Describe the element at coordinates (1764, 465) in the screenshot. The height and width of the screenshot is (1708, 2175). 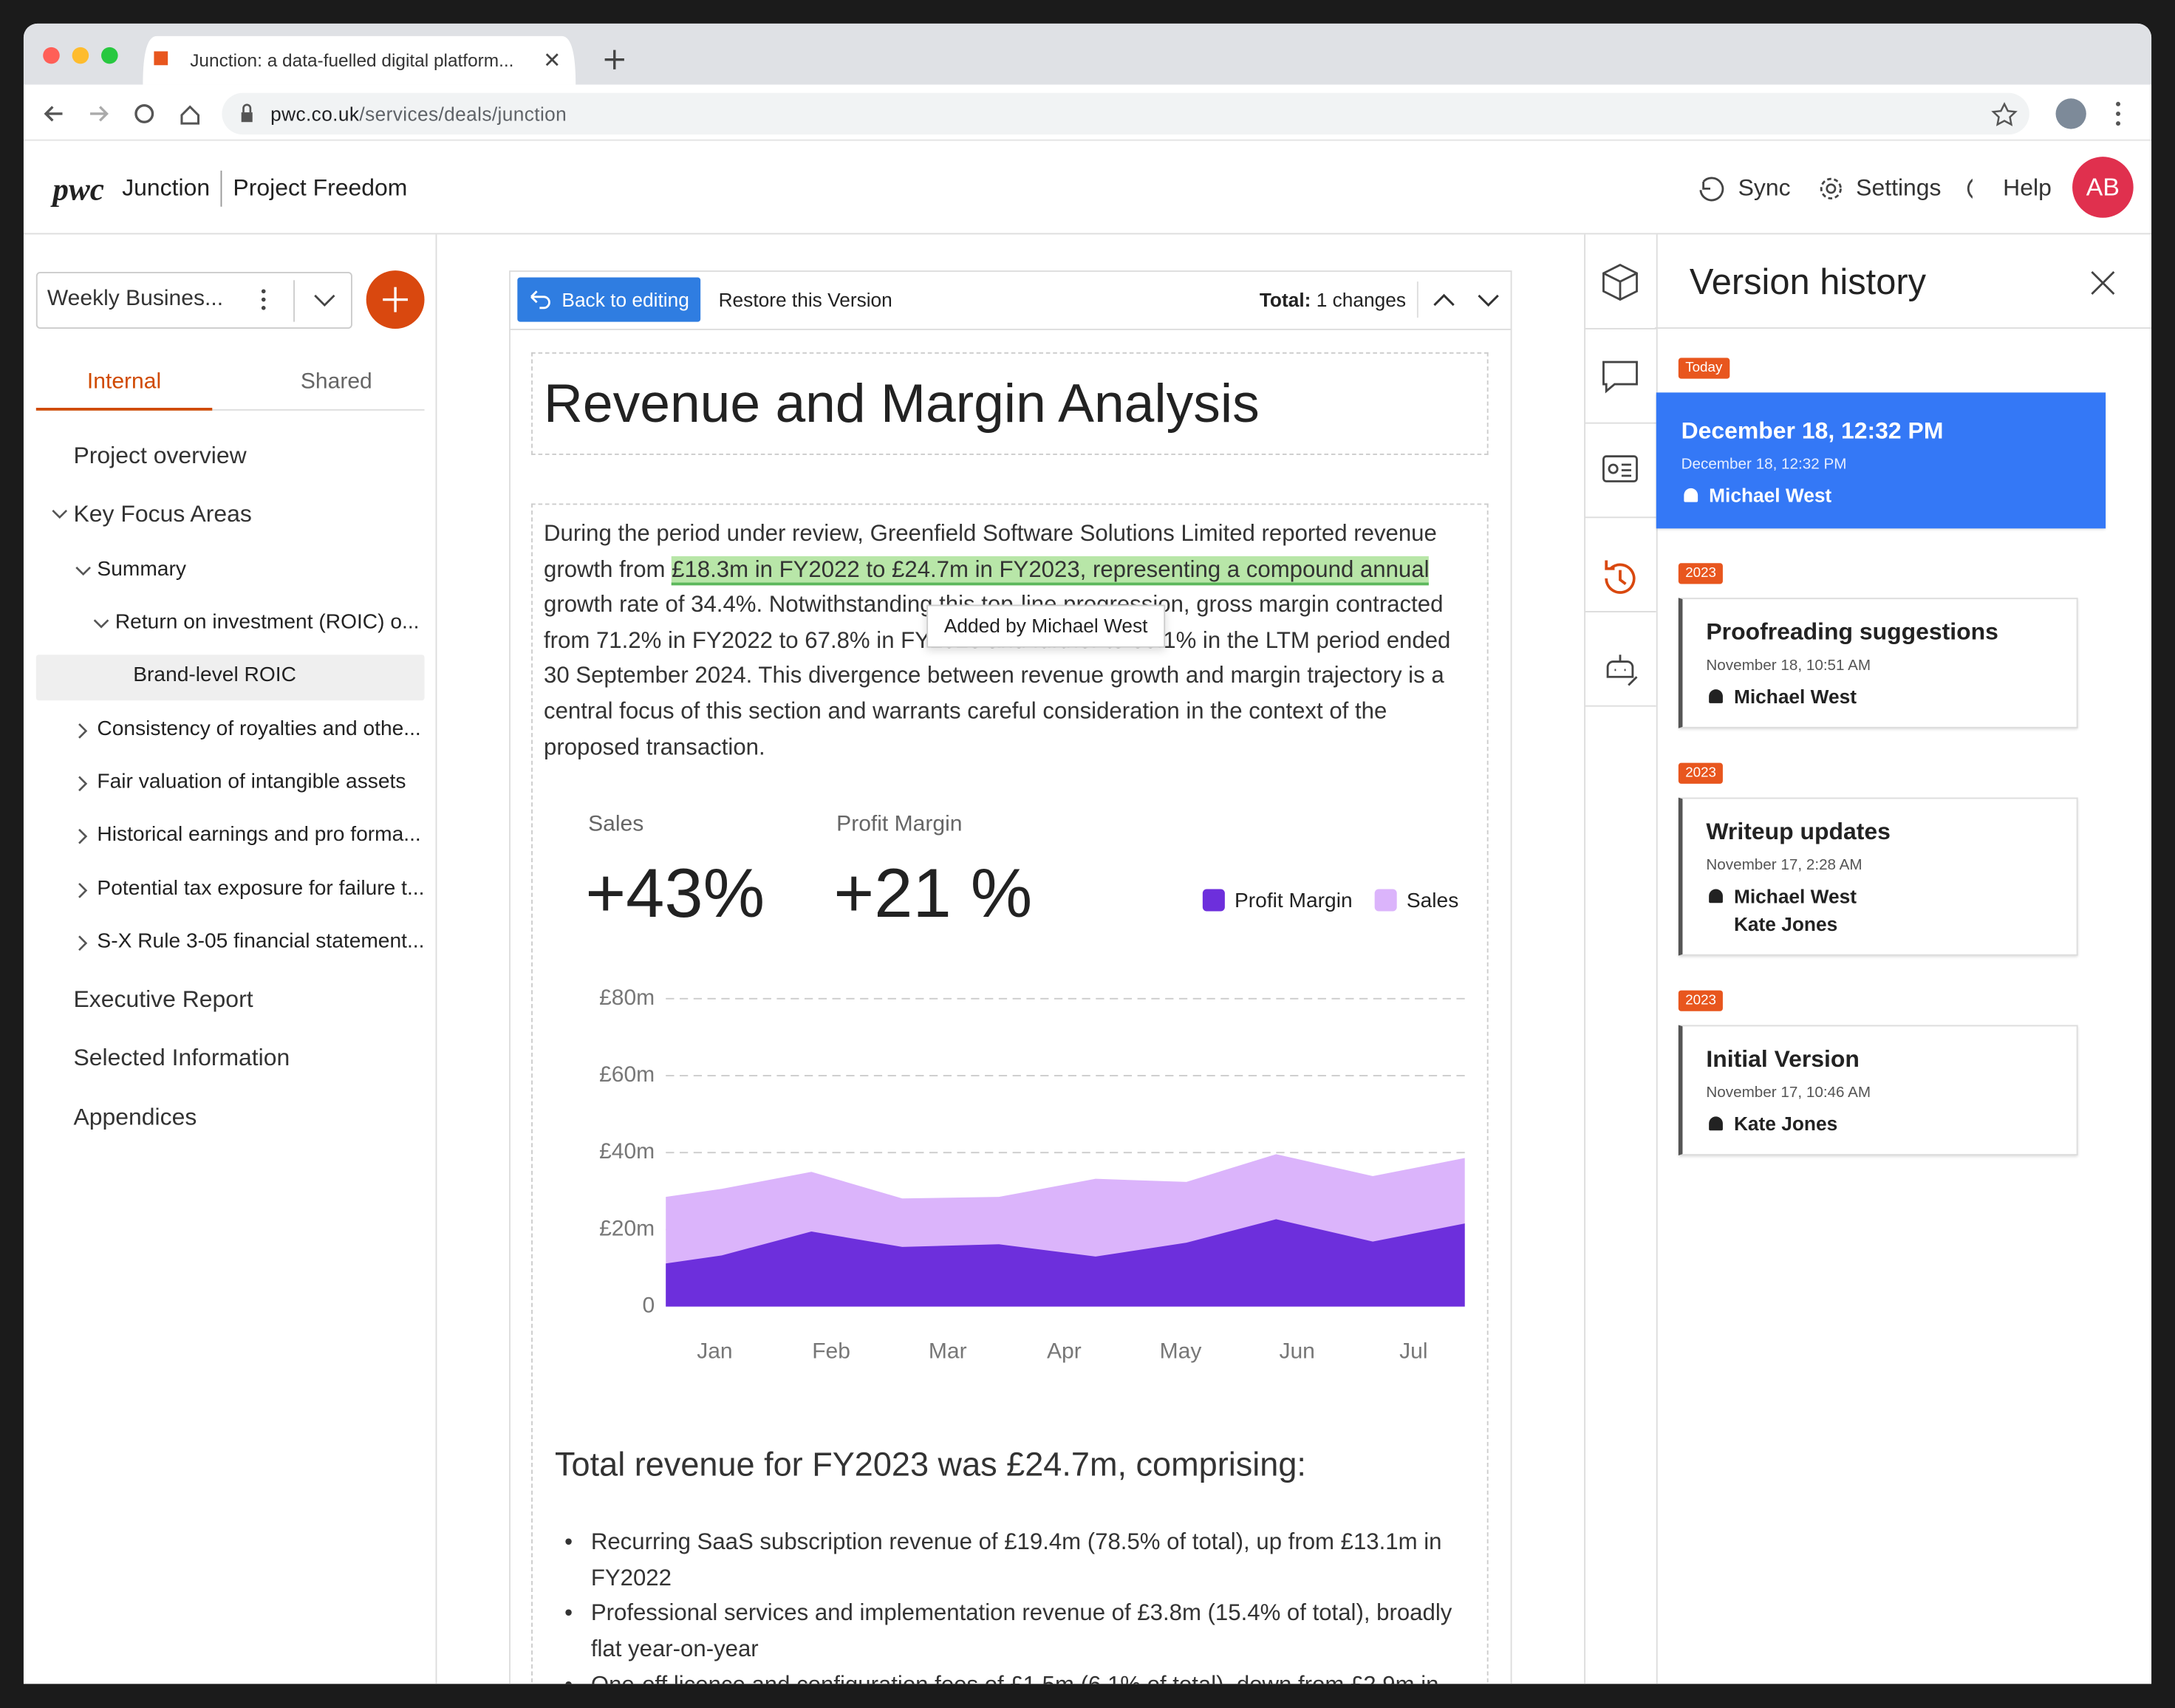
I see `version-date: December 18, 12:32 PM` at that location.